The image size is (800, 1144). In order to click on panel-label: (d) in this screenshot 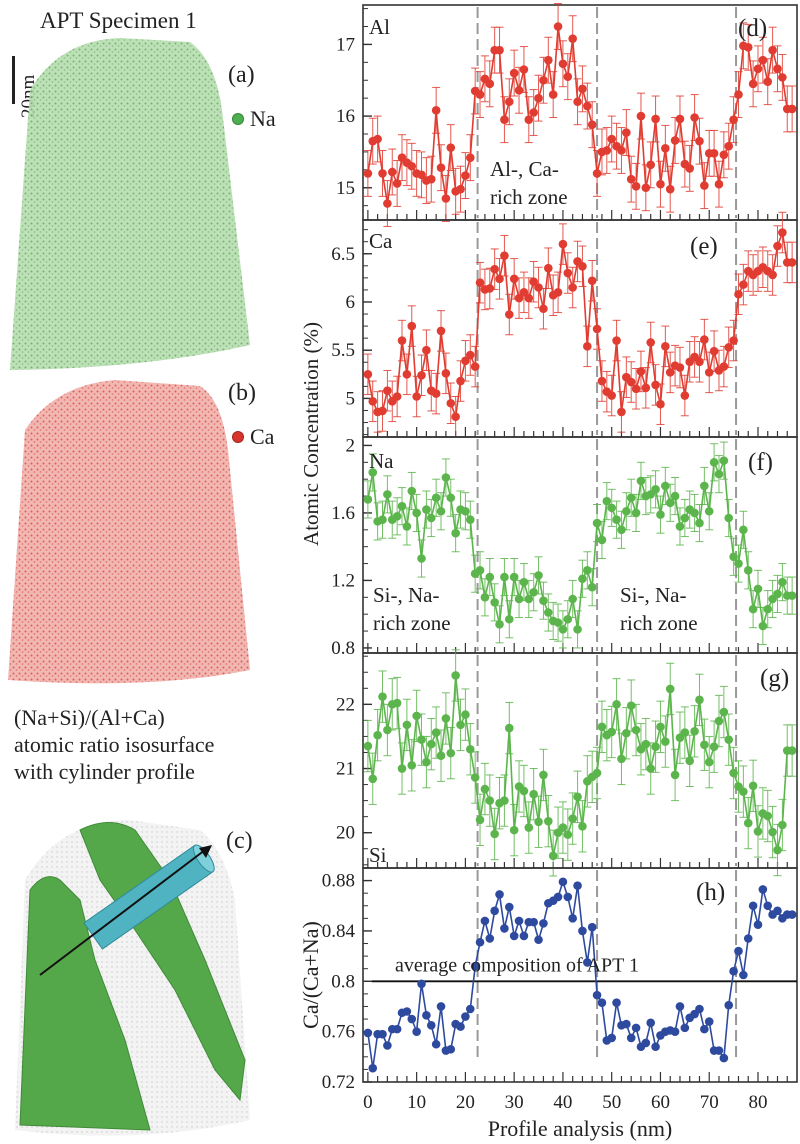, I will do `click(752, 28)`.